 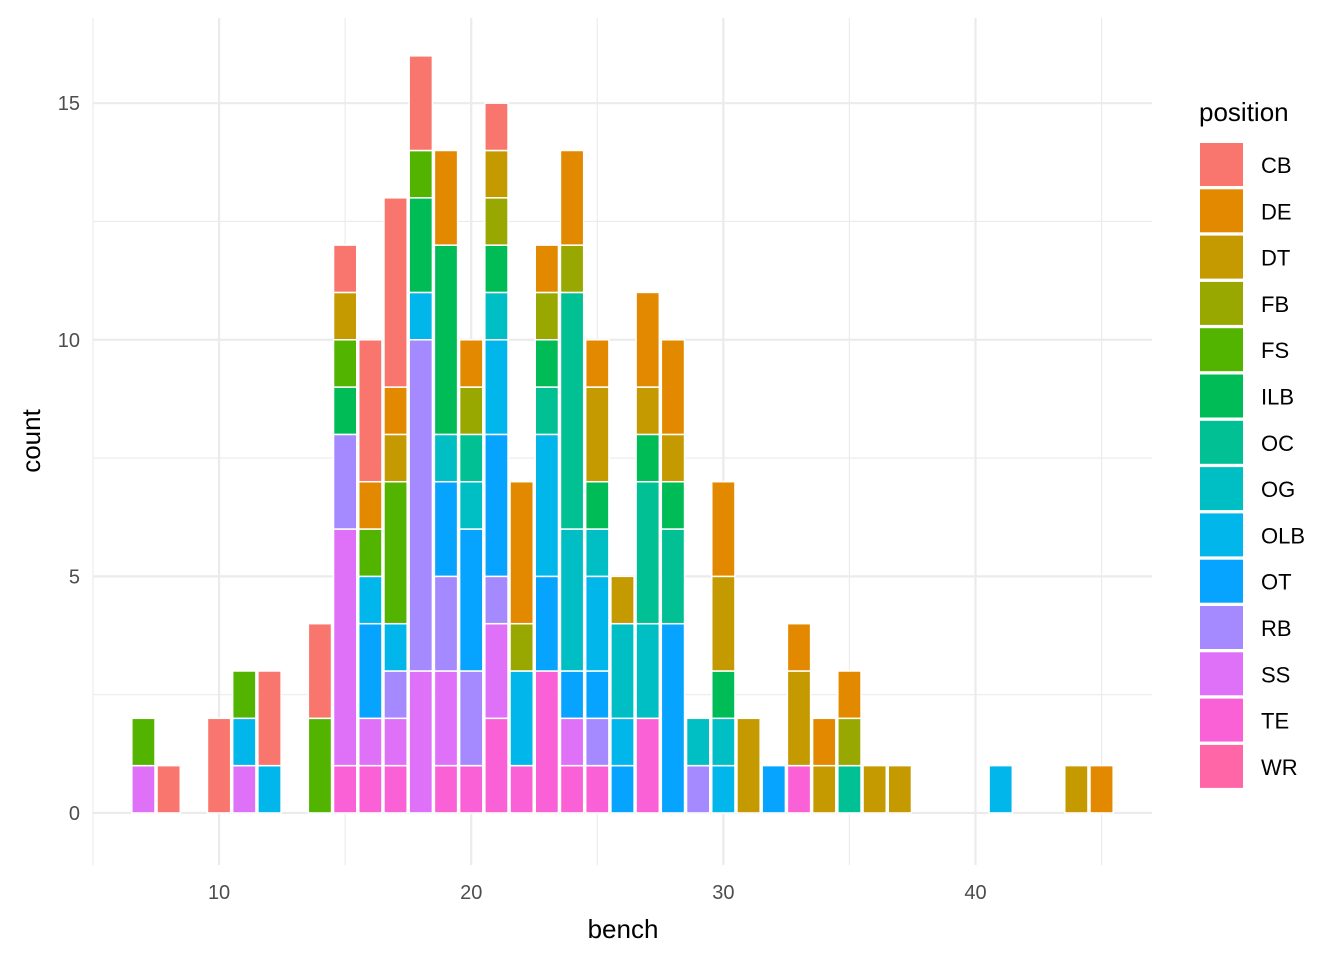 What do you see at coordinates (1276, 582) in the screenshot?
I see `legend-label-ot: OT` at bounding box center [1276, 582].